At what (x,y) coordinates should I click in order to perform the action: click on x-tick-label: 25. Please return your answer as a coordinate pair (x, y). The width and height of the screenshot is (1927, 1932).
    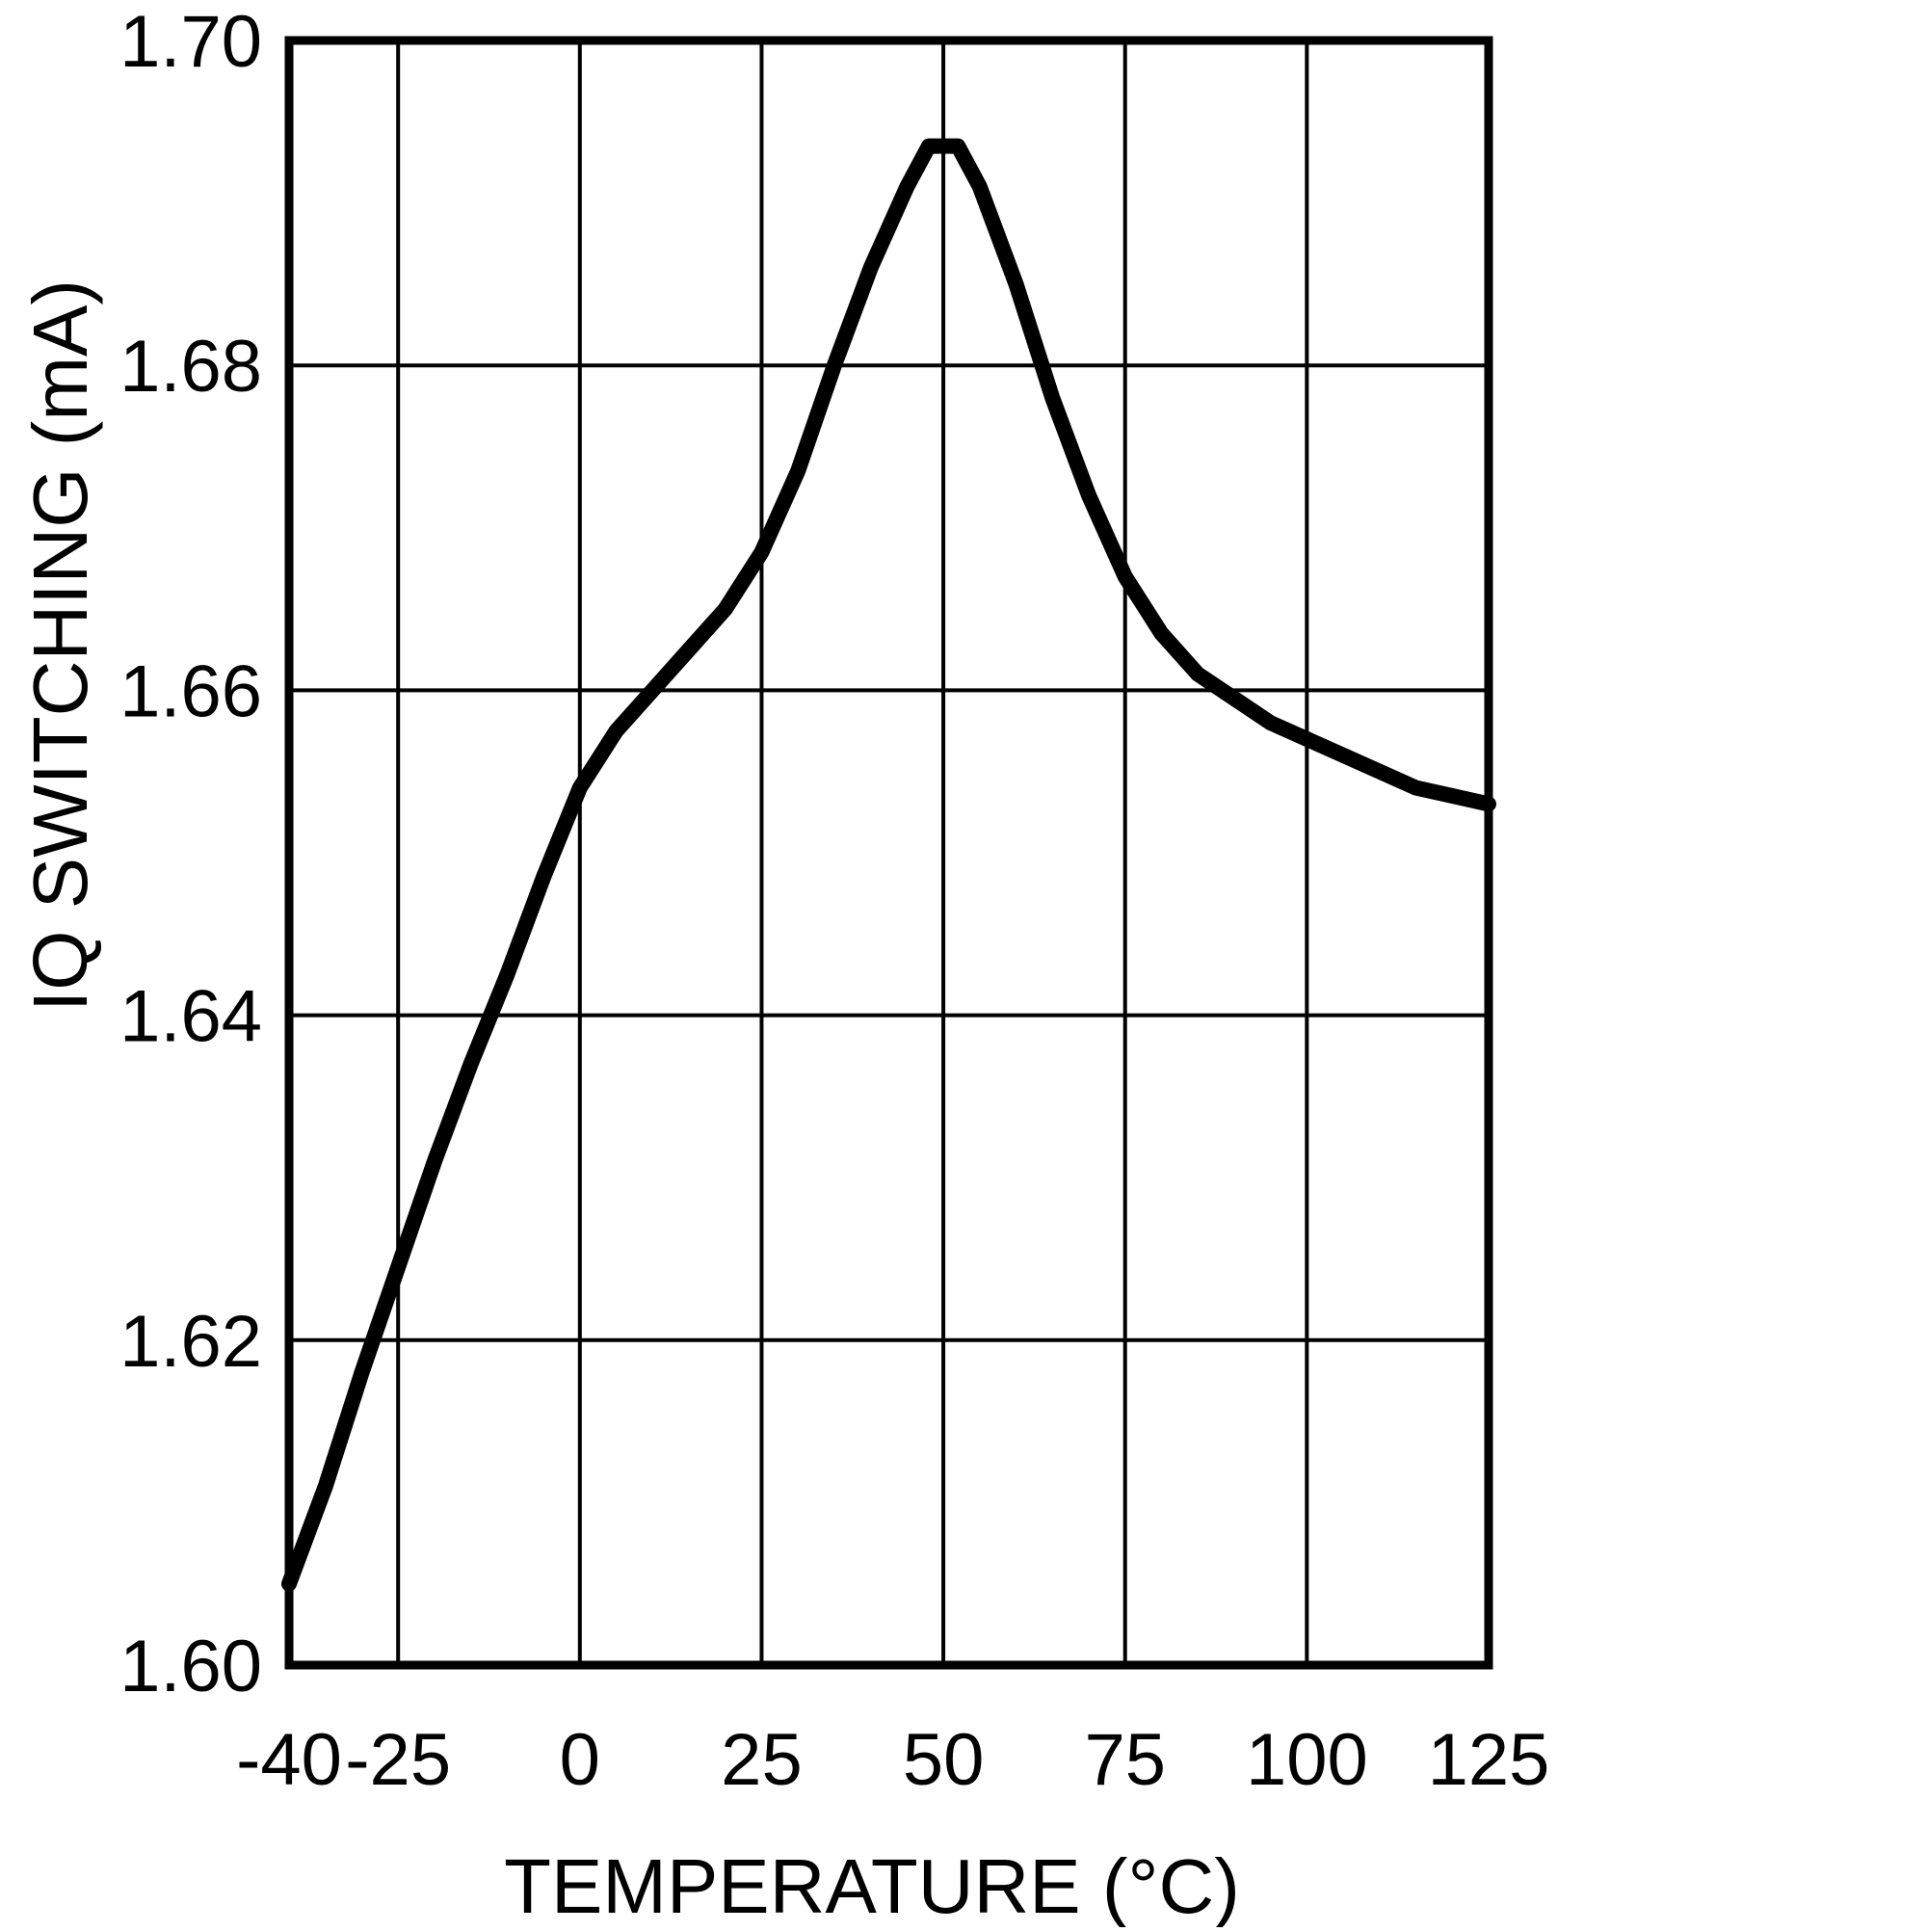
    Looking at the image, I should click on (762, 1760).